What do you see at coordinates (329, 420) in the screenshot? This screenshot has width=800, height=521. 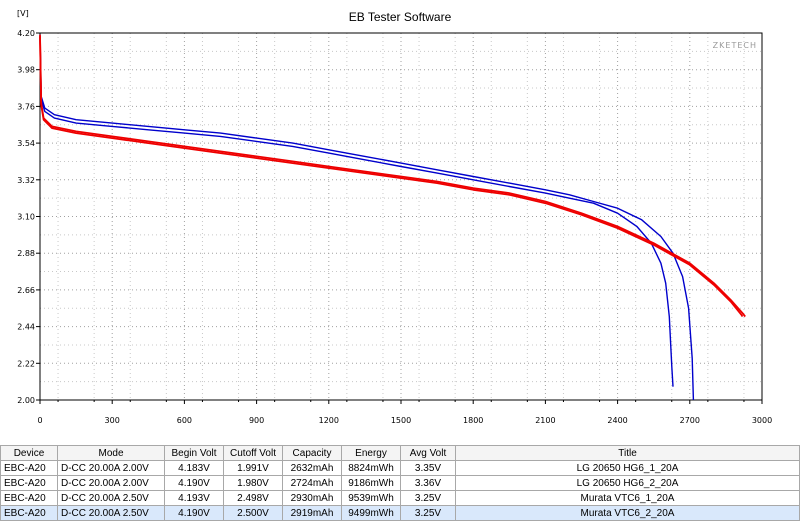 I see `x-tick-label: 1200` at bounding box center [329, 420].